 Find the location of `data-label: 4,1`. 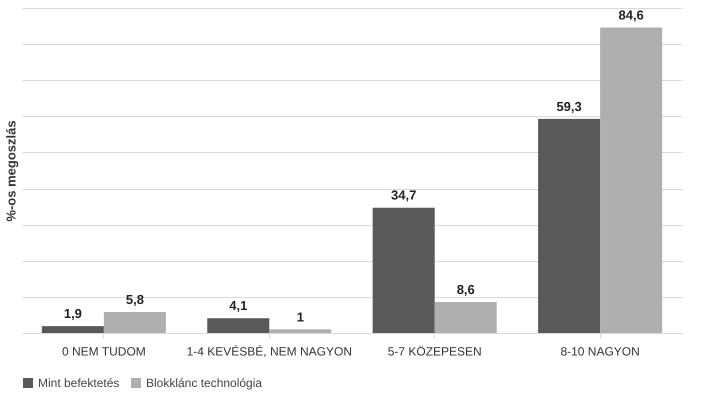

data-label: 4,1 is located at coordinates (238, 306).